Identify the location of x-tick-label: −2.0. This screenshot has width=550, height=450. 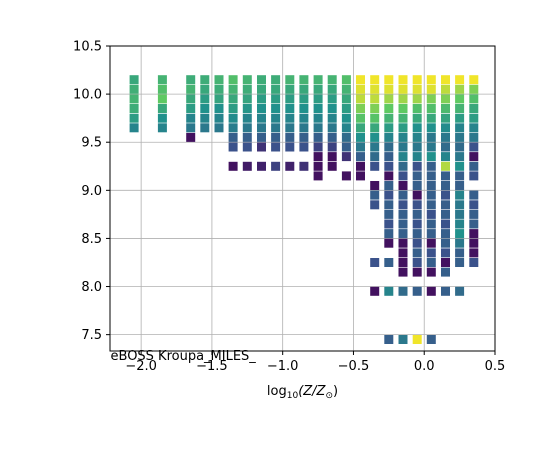
(141, 366).